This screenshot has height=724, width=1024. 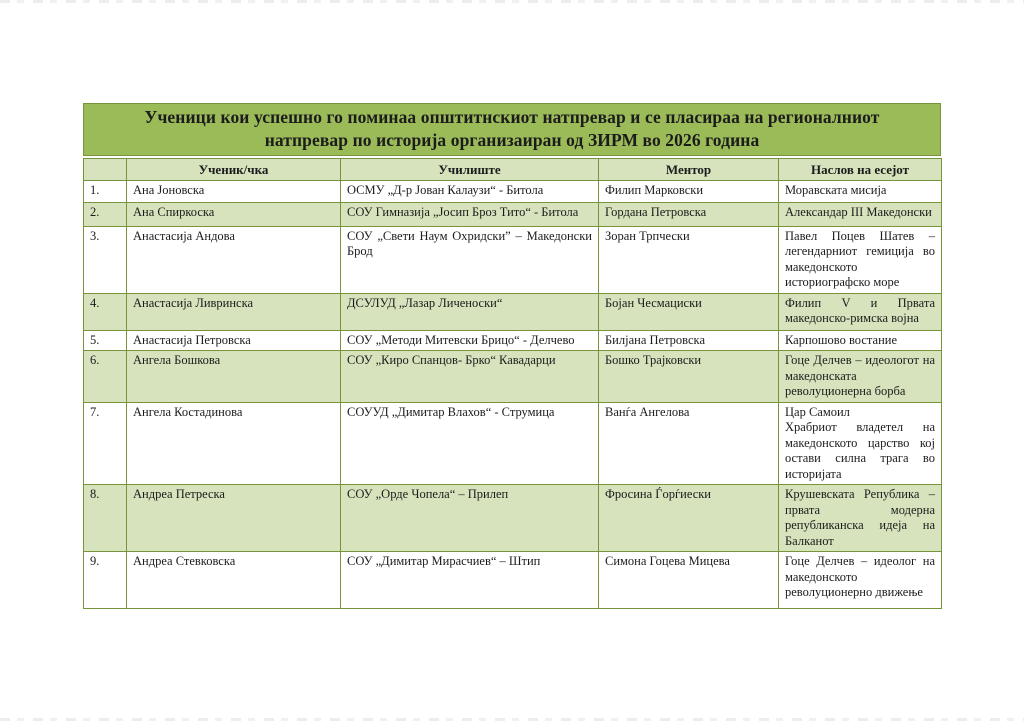 I want to click on cell-number: 6., so click(x=105, y=376).